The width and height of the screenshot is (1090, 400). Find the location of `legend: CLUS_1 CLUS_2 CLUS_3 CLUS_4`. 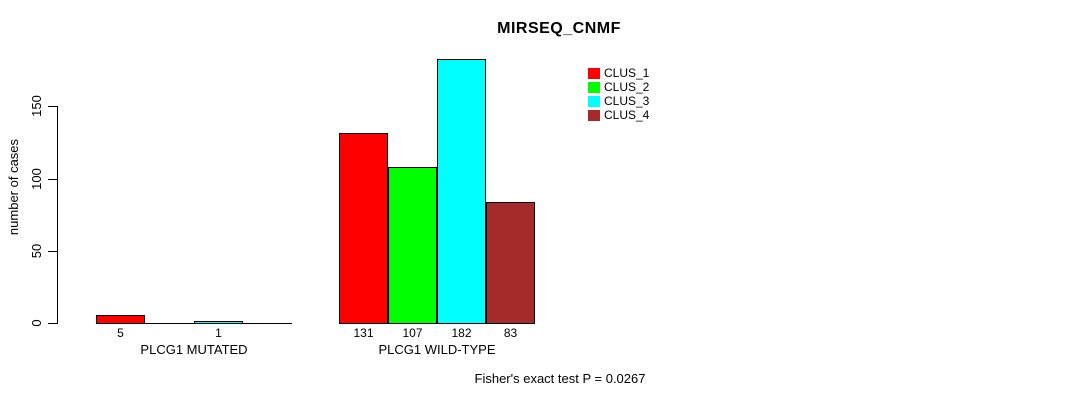

legend: CLUS_1 CLUS_2 CLUS_3 CLUS_4 is located at coordinates (618, 94).